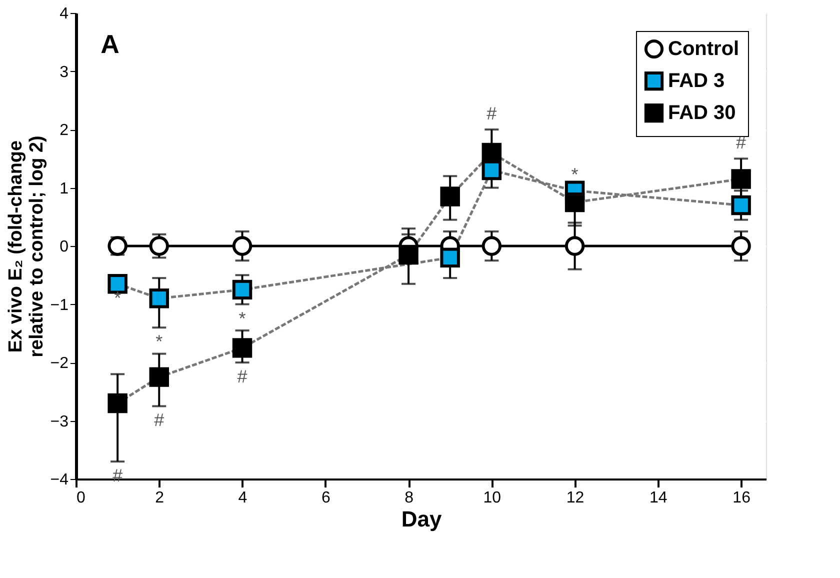 This screenshot has width=840, height=578. Describe the element at coordinates (575, 498) in the screenshot. I see `x-tick-label: 12` at that location.